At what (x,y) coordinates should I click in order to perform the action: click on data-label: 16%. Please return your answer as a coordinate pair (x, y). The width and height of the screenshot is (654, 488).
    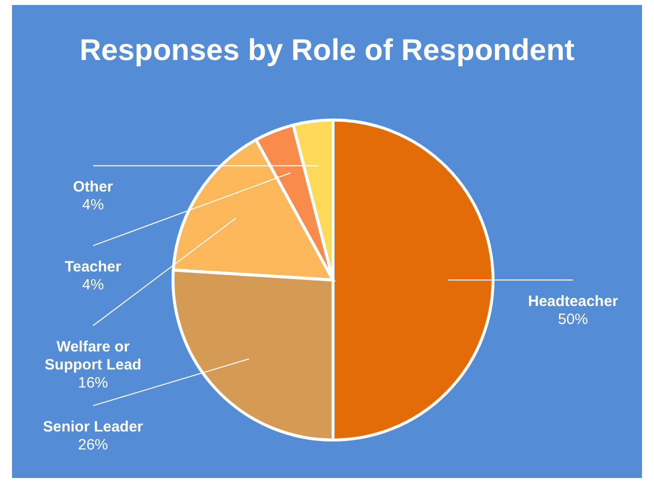
    Looking at the image, I should click on (93, 383).